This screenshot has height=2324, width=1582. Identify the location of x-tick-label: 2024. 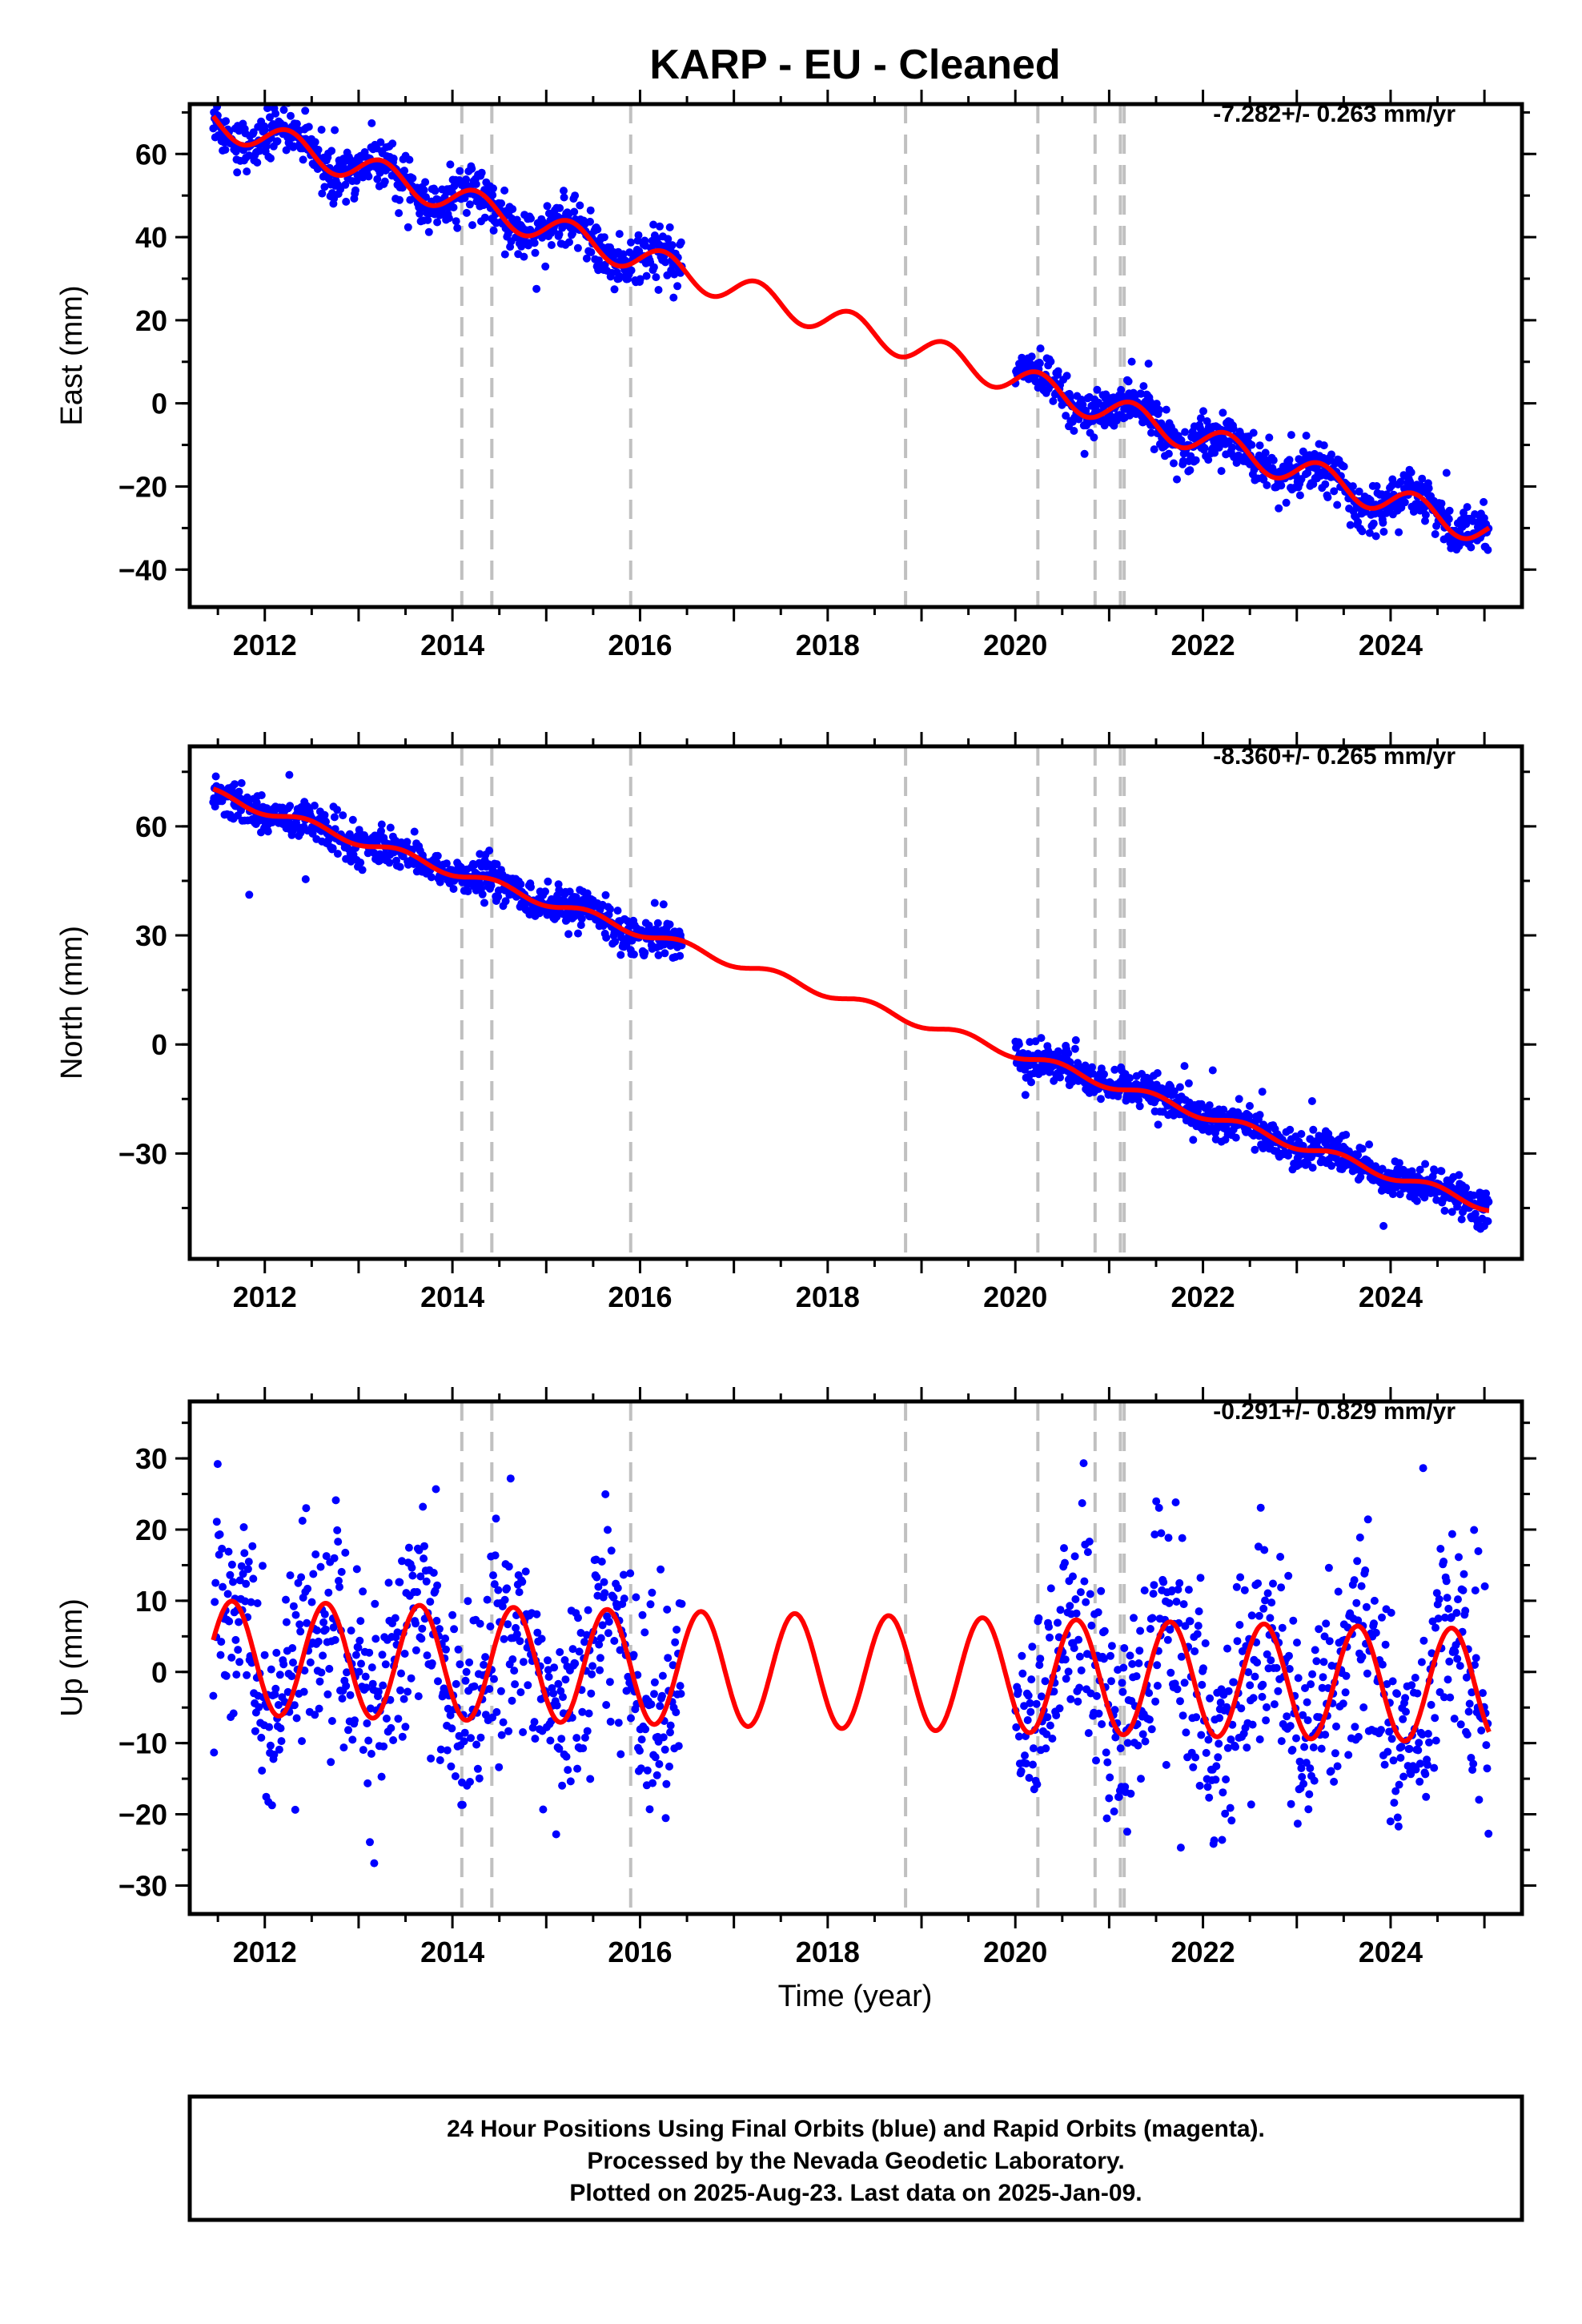
(1391, 645).